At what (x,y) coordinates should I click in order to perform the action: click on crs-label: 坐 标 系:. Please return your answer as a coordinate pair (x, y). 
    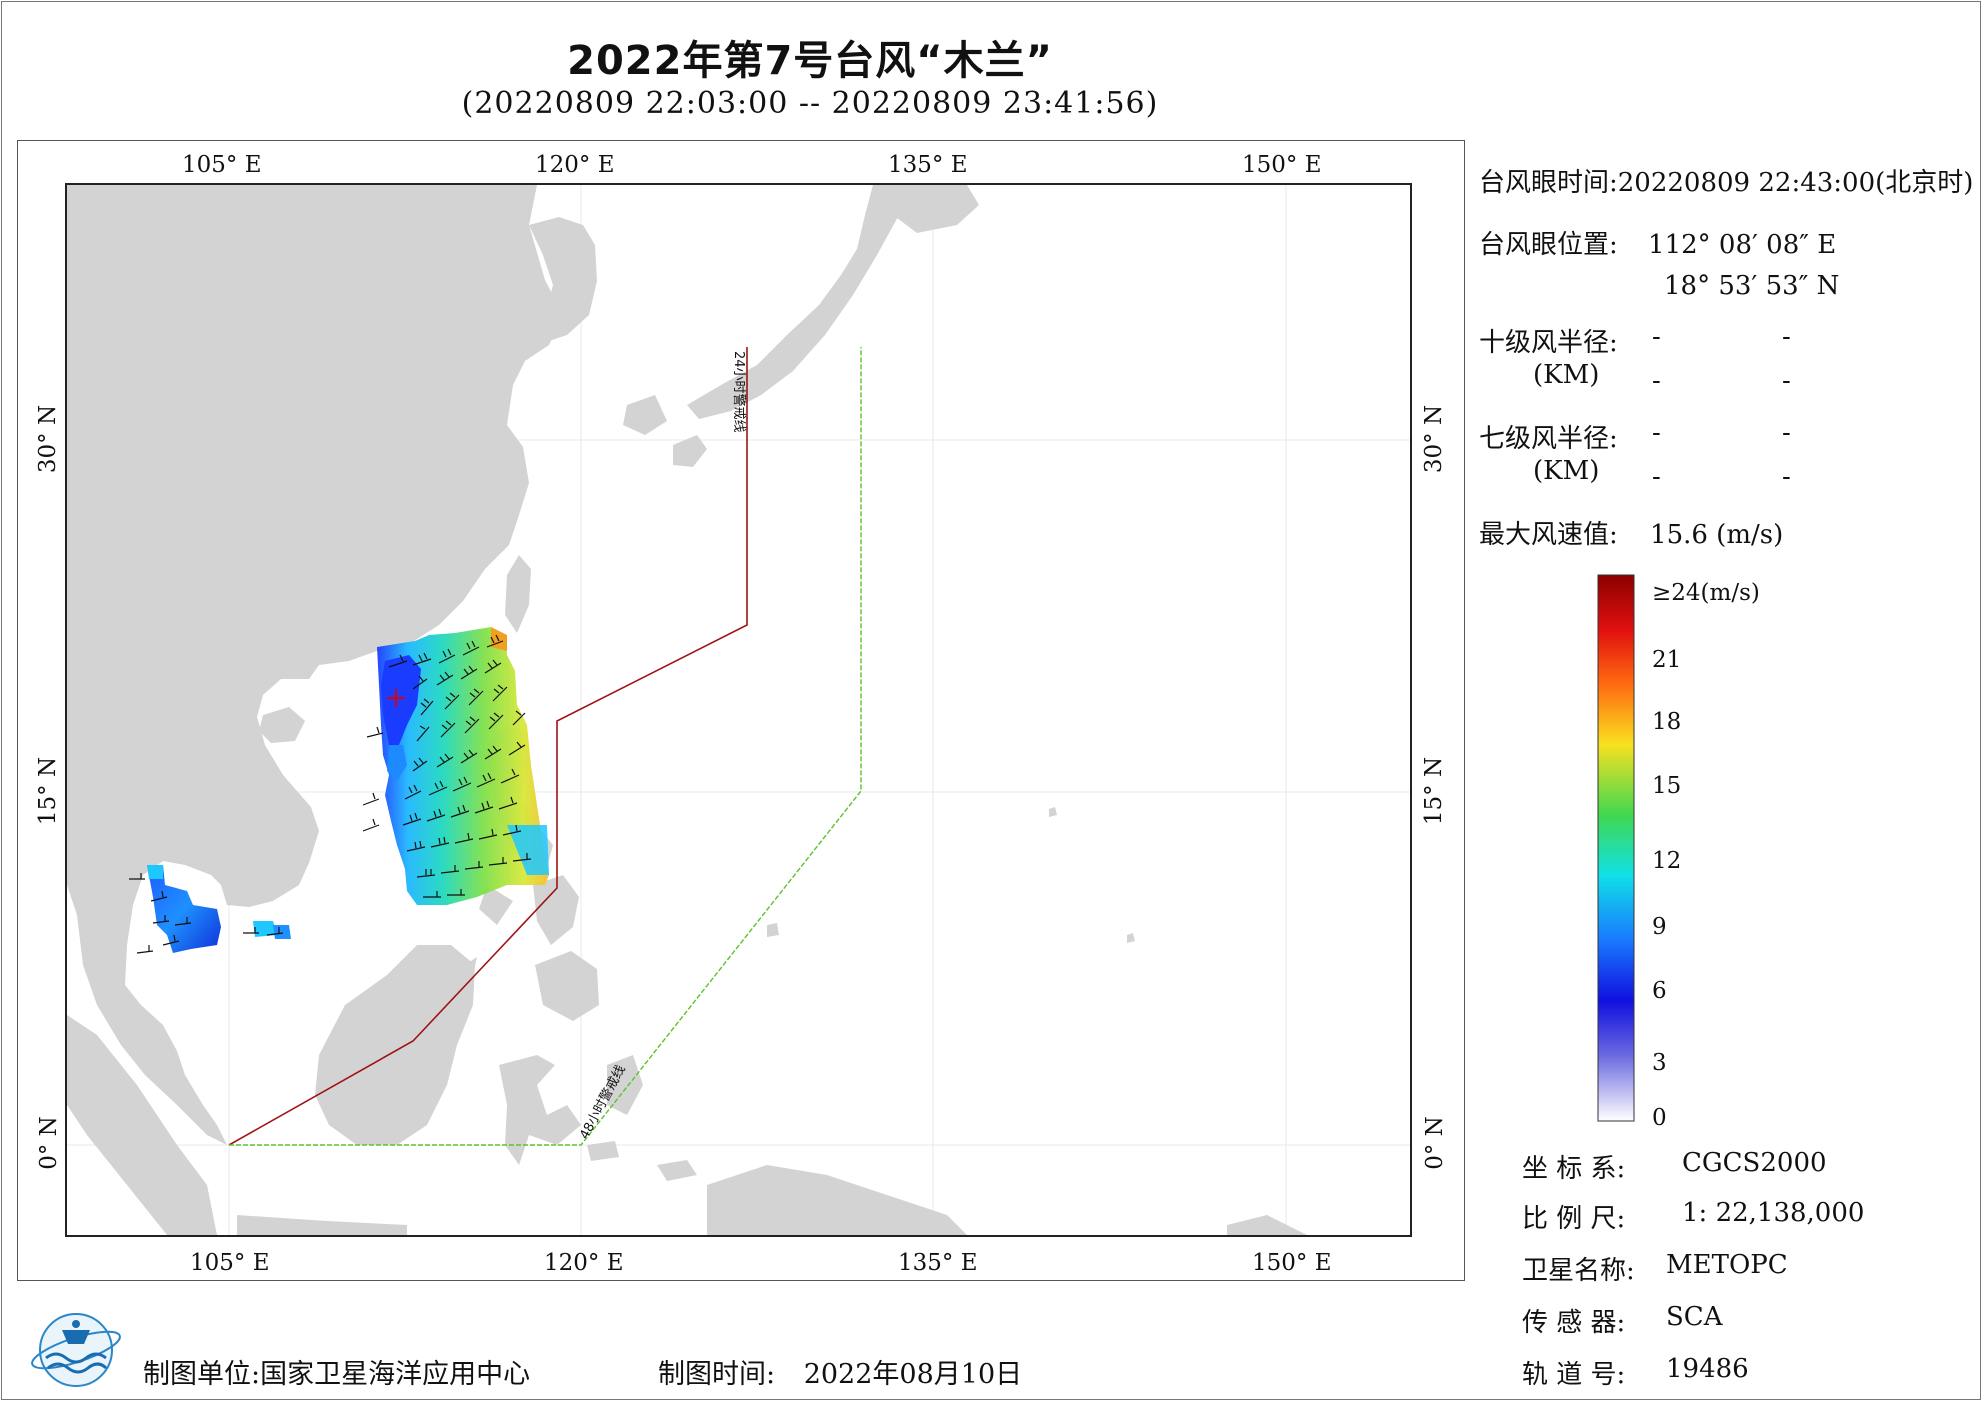
    Looking at the image, I should click on (1574, 1169).